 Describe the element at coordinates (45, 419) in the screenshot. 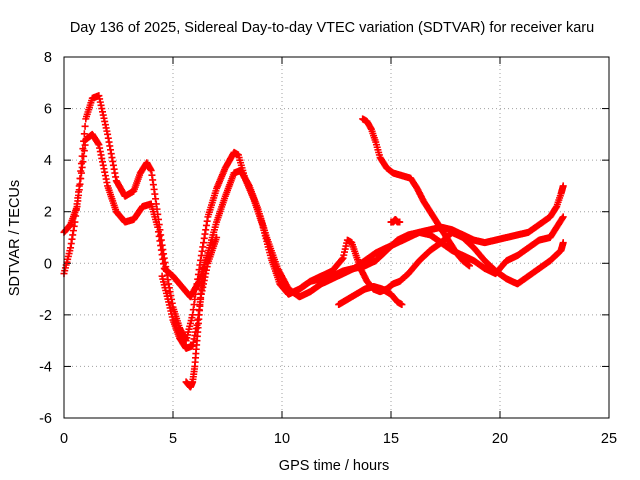

I see `y-tick-label: -6` at that location.